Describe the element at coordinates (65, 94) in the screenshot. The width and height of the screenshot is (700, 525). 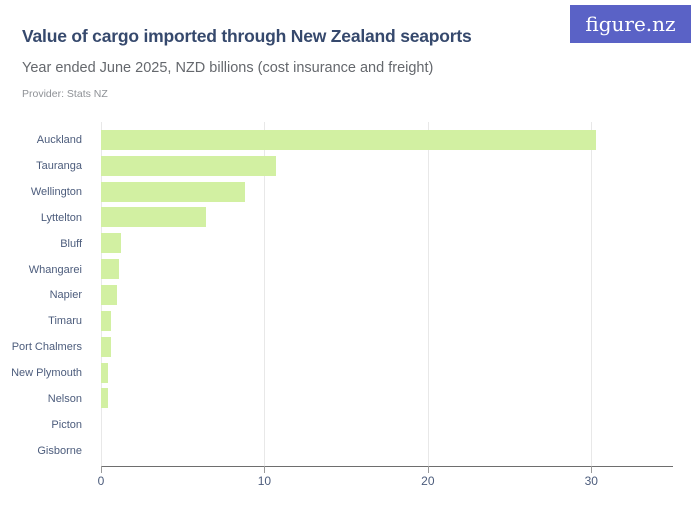
I see `provider-label: Provider: Stats NZ` at that location.